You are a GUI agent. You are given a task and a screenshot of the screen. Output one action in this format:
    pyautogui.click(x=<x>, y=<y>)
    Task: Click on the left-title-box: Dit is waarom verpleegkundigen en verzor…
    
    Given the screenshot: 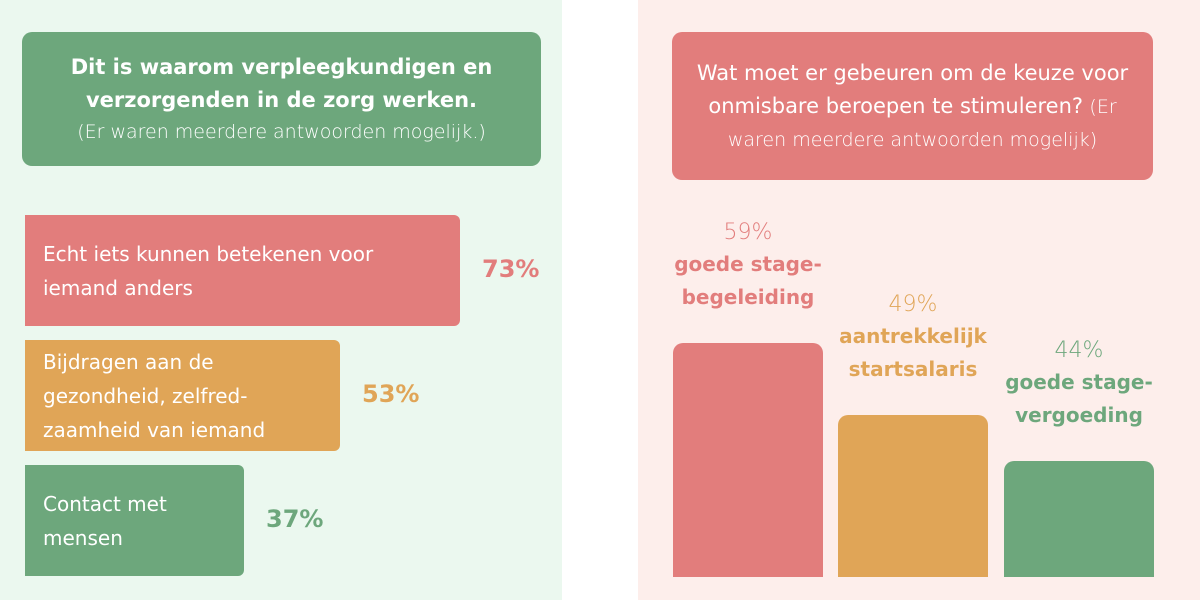 What is the action you would take?
    pyautogui.click(x=281, y=99)
    